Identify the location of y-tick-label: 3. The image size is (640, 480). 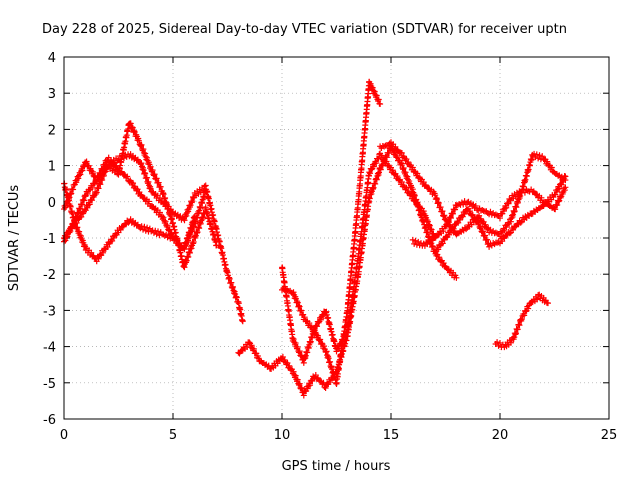
(52, 94).